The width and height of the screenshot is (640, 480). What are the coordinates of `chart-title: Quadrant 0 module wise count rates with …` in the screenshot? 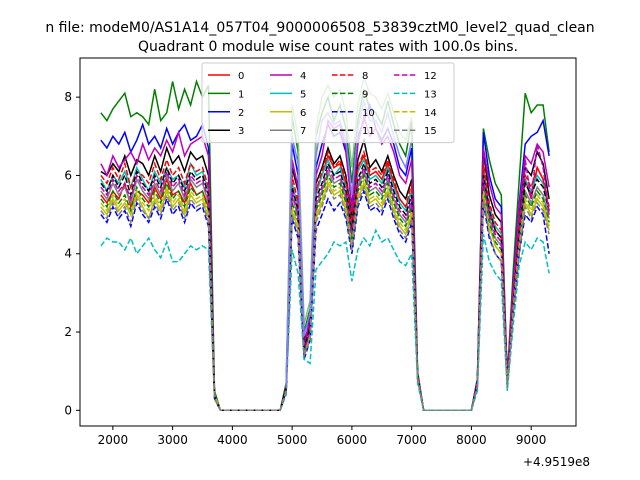 It's located at (328, 47).